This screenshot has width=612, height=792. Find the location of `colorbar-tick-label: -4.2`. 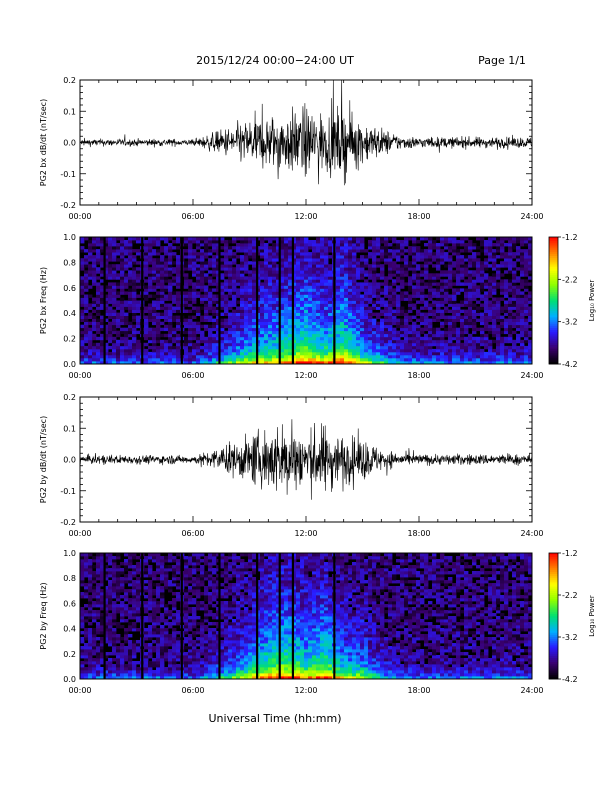

colorbar-tick-label: -4.2 is located at coordinates (570, 364).